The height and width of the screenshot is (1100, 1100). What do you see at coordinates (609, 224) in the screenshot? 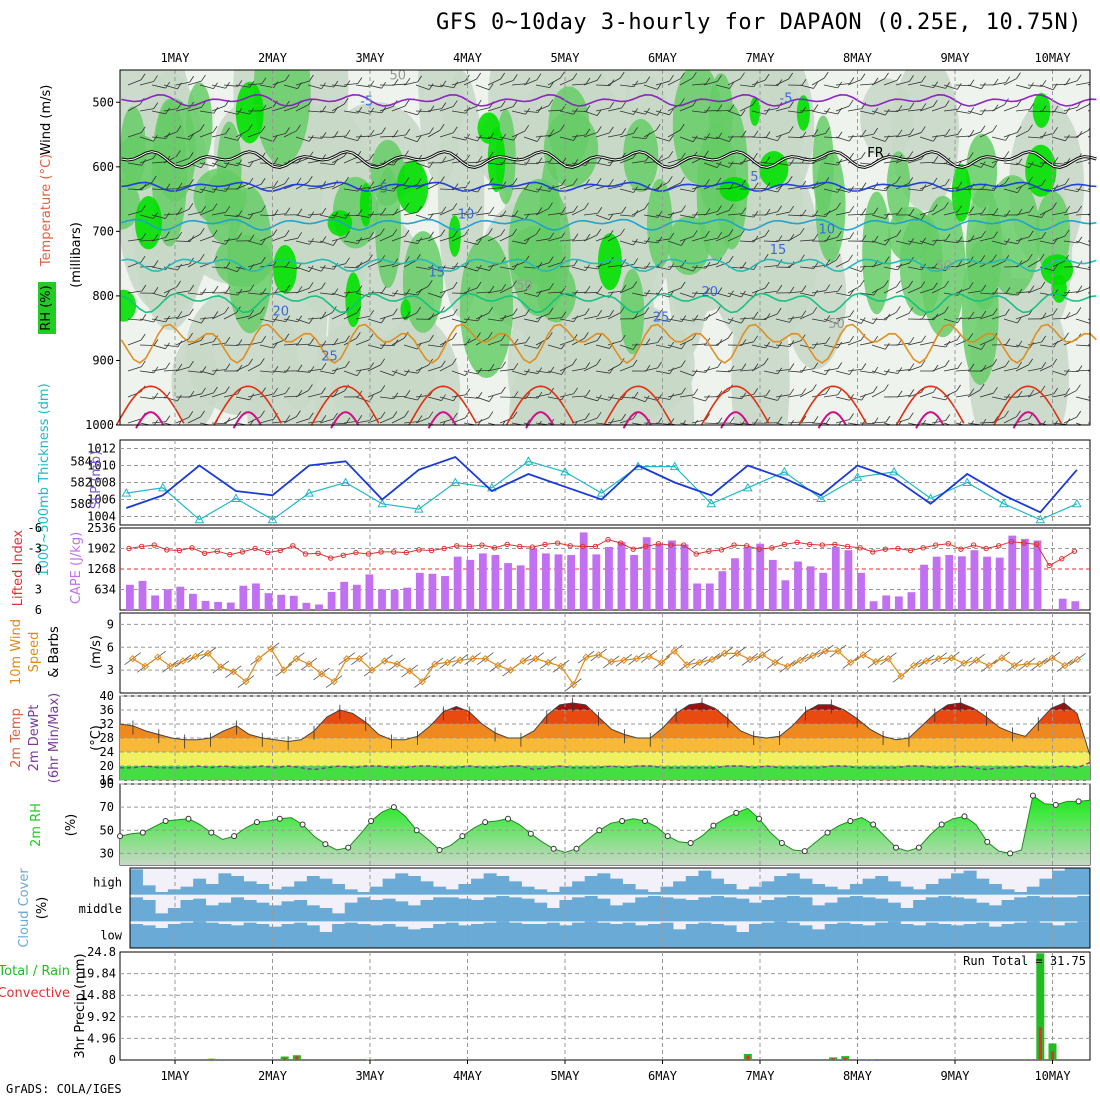
I see `isotherm-line` at bounding box center [609, 224].